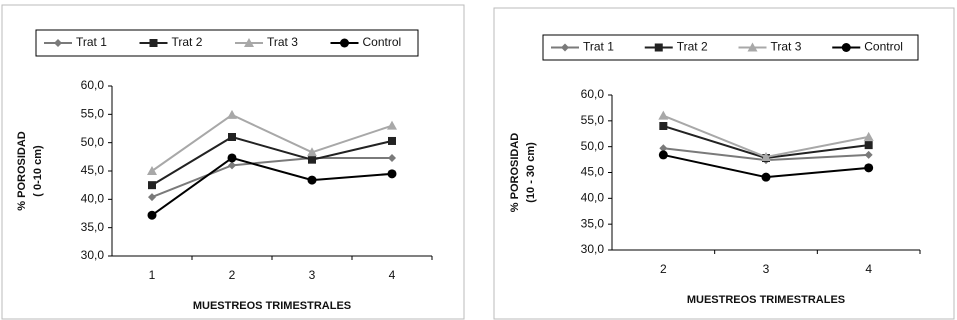 The image size is (957, 320). Describe the element at coordinates (152, 275) in the screenshot. I see `x-tick-label: 1` at that location.